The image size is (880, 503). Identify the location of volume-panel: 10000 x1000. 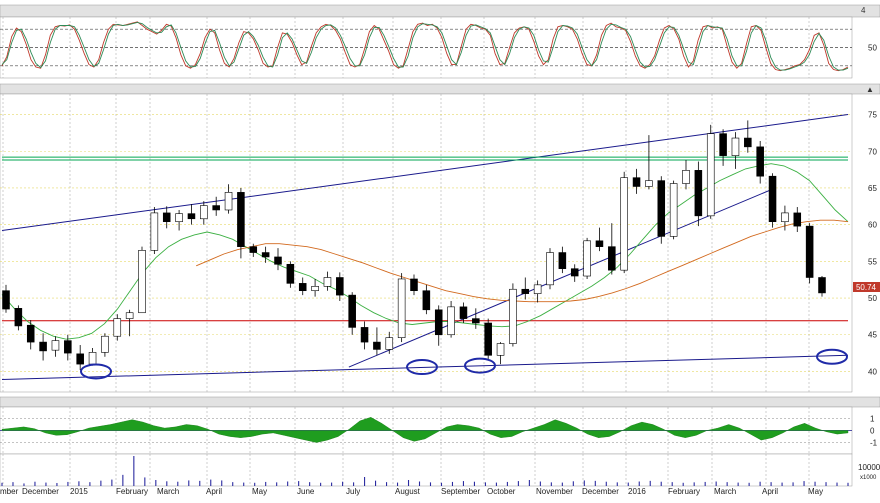
(440, 470).